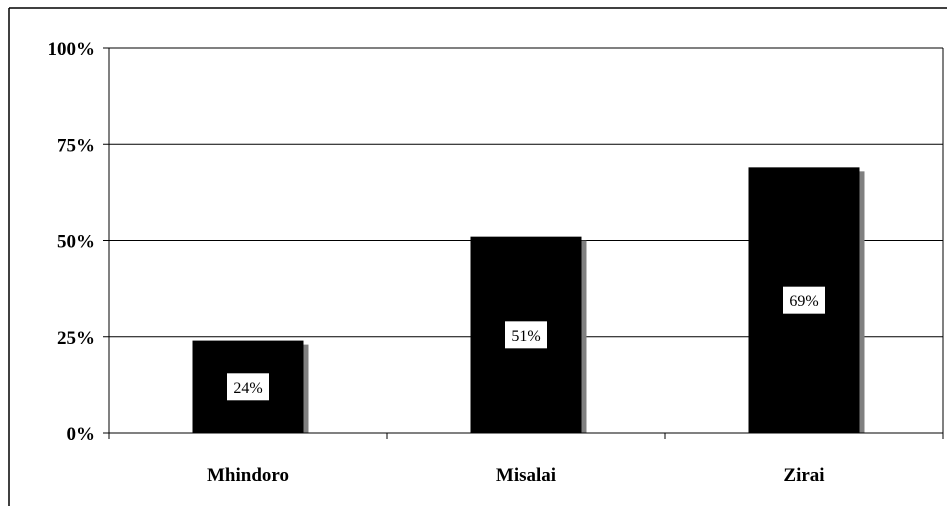 The width and height of the screenshot is (947, 506). I want to click on y-tick-label: 50%, so click(76, 242).